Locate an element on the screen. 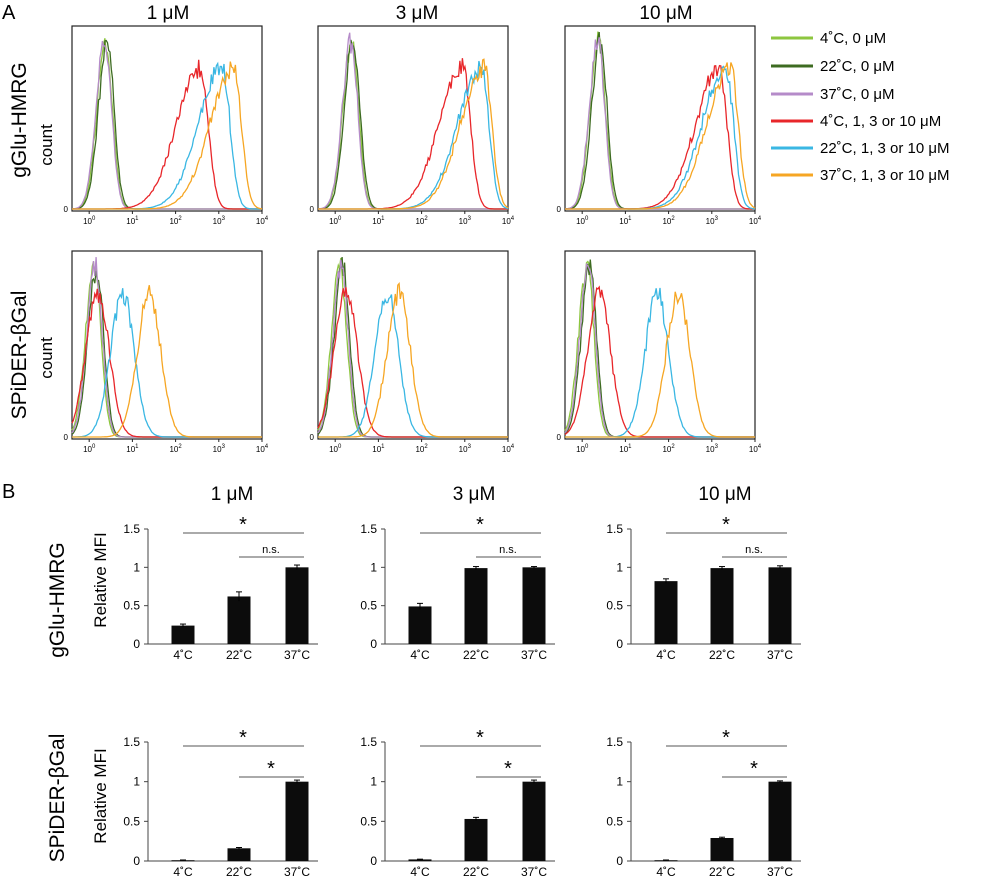 The width and height of the screenshot is (1000, 884). histogram-1-0: 100 101 102 103 104 0 is located at coordinates (166, 352).